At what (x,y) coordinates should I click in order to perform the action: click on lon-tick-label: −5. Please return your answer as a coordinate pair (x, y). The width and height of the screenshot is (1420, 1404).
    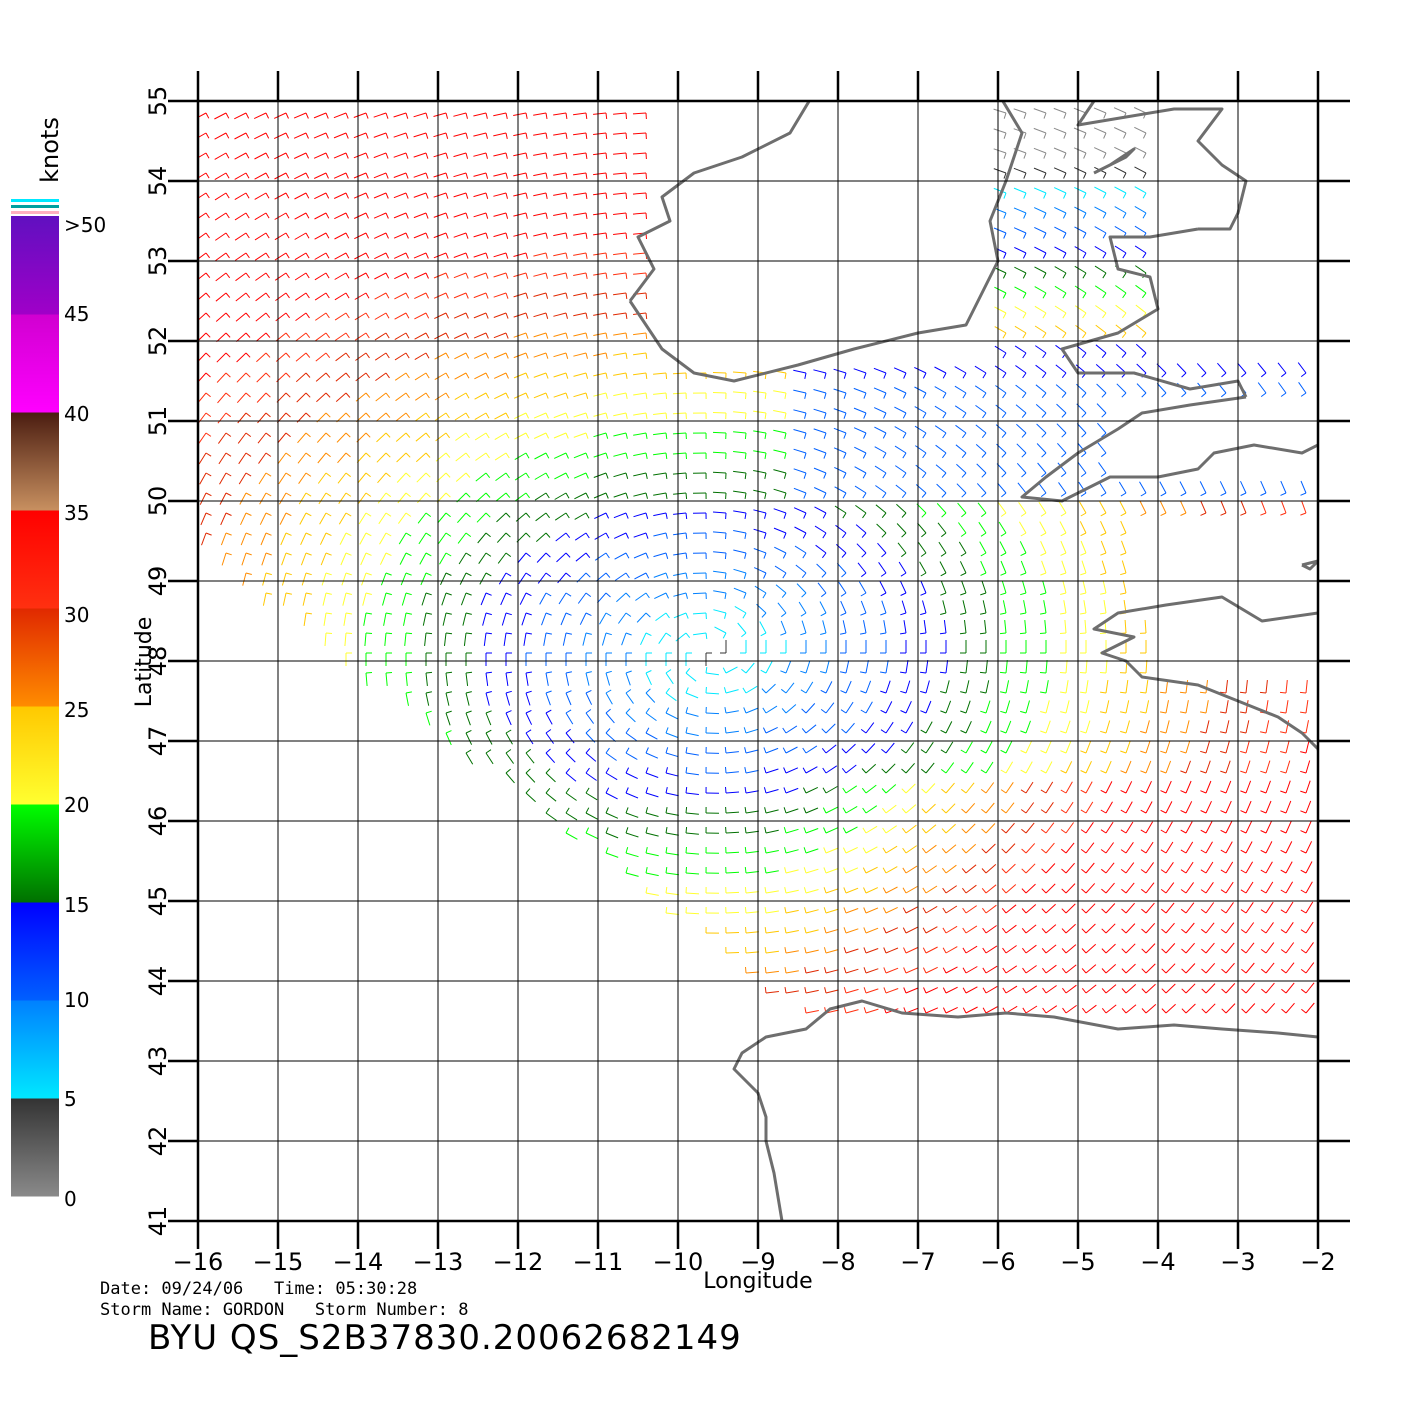
    Looking at the image, I should click on (1077, 1262).